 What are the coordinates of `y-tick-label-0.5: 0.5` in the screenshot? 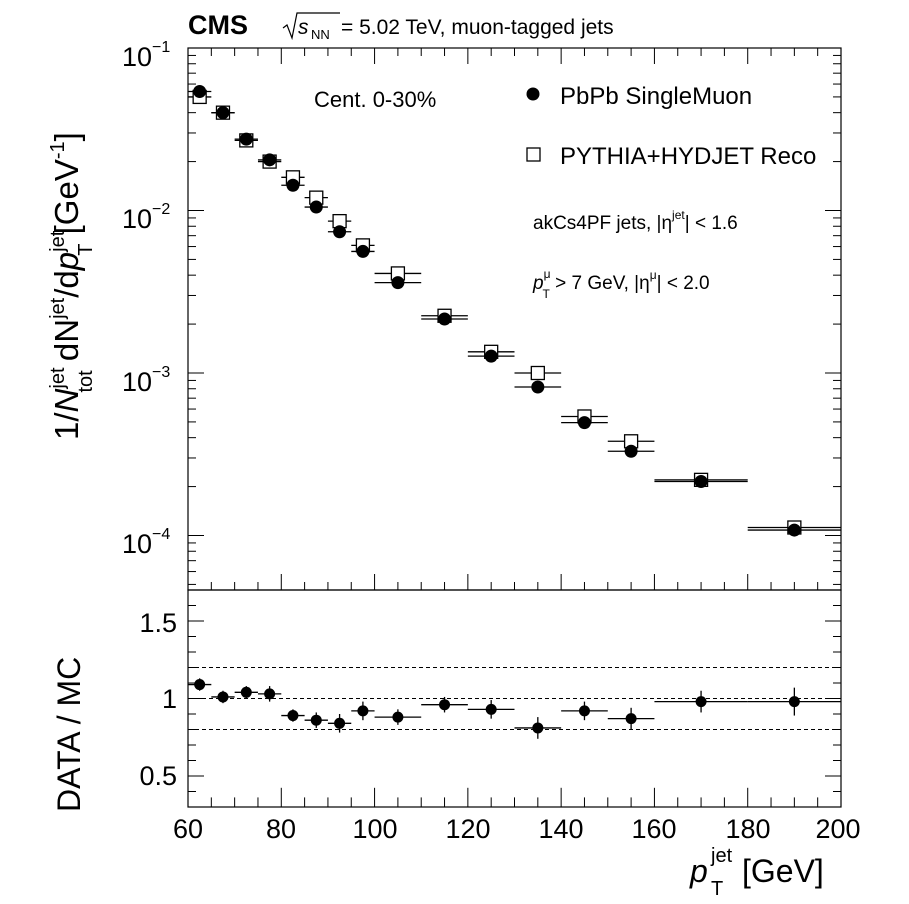 It's located at (158, 776).